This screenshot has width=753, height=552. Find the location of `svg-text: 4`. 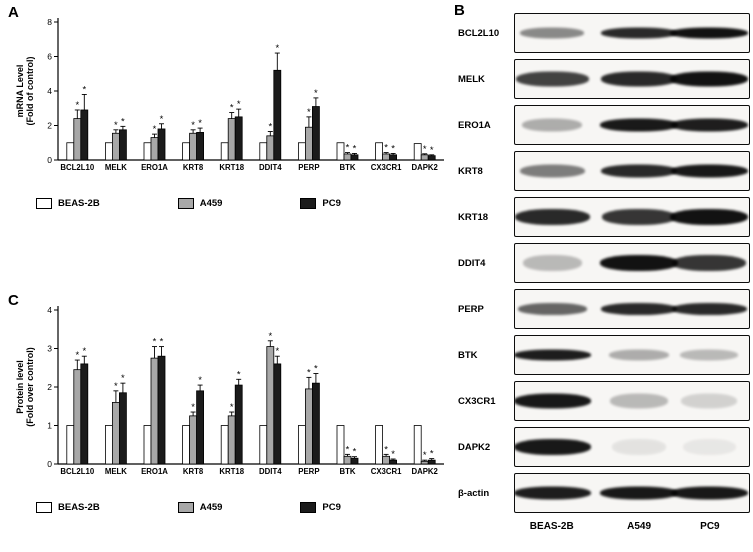

svg-text: 4 is located at coordinates (49, 91).